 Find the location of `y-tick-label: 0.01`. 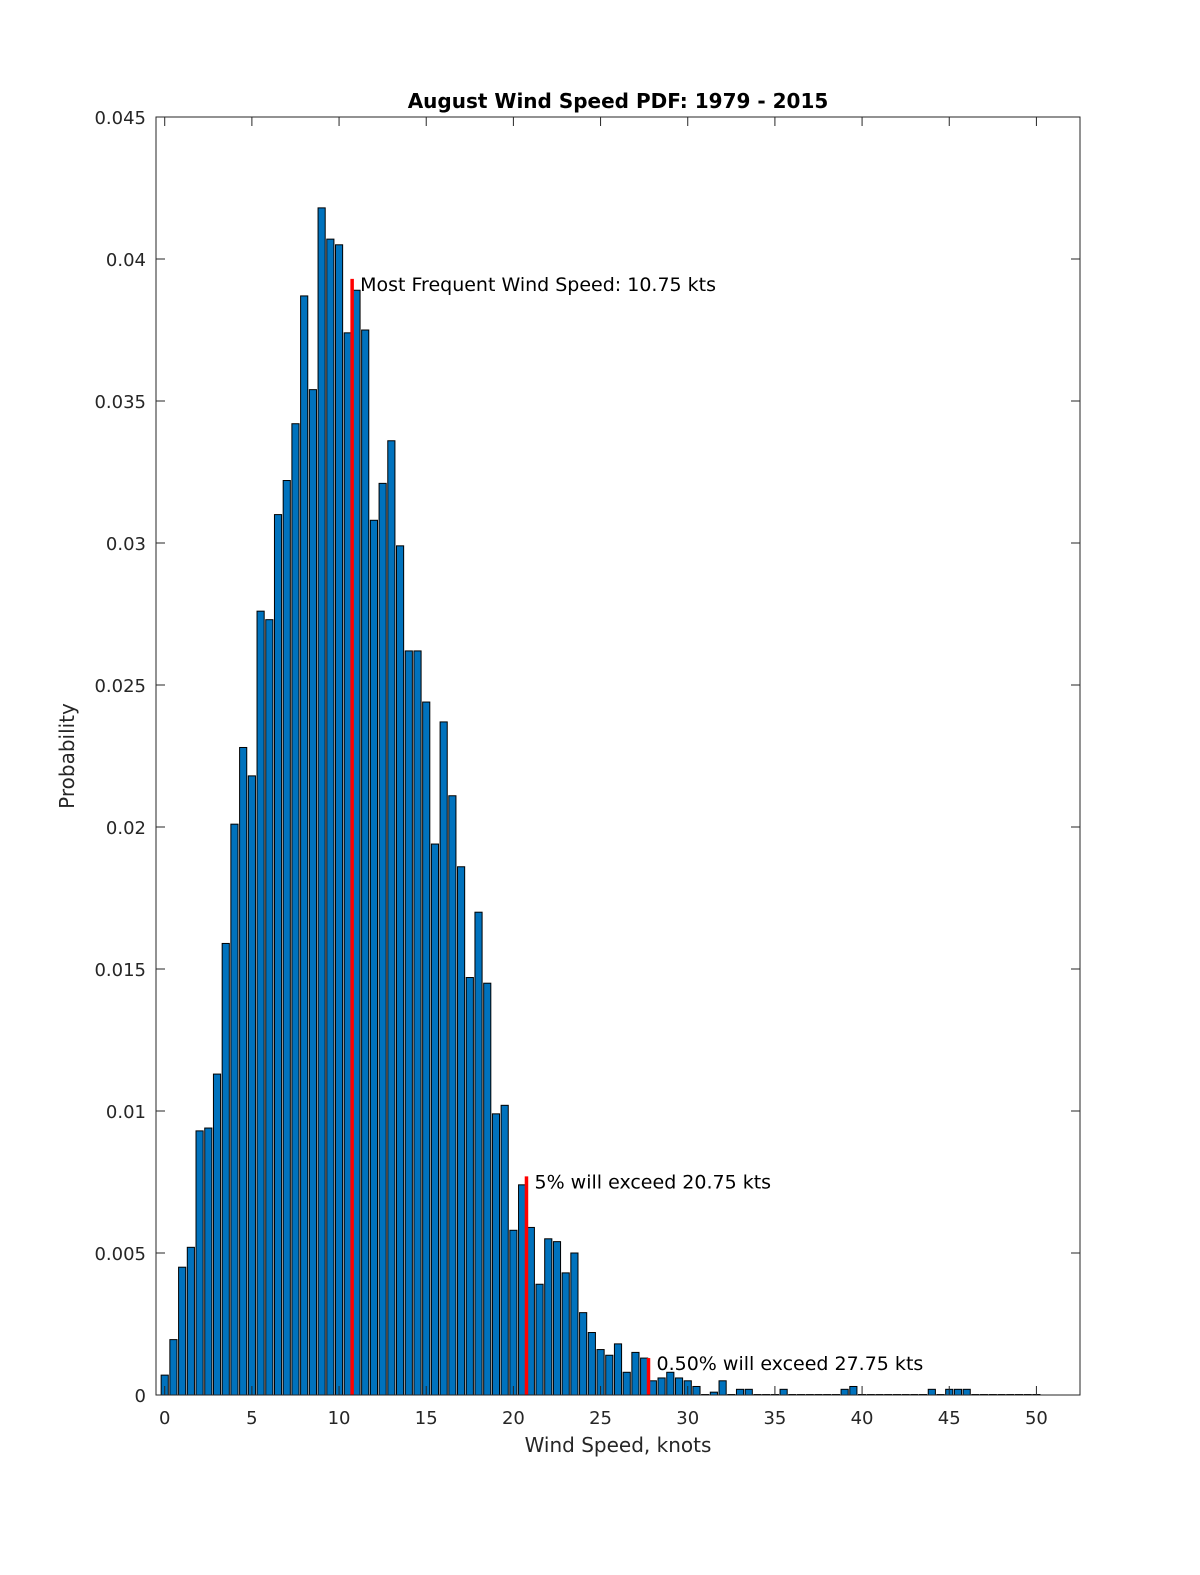

y-tick-label: 0.01 is located at coordinates (126, 1112).